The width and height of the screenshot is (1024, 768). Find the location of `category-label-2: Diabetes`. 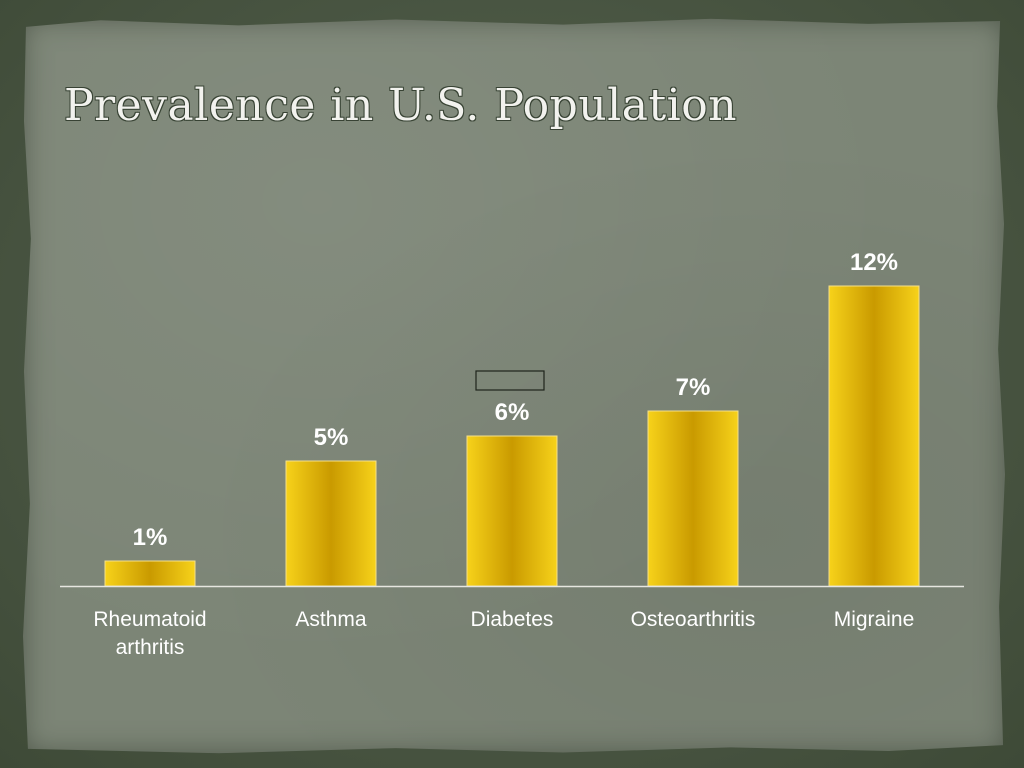

category-label-2: Diabetes is located at coordinates (512, 619).